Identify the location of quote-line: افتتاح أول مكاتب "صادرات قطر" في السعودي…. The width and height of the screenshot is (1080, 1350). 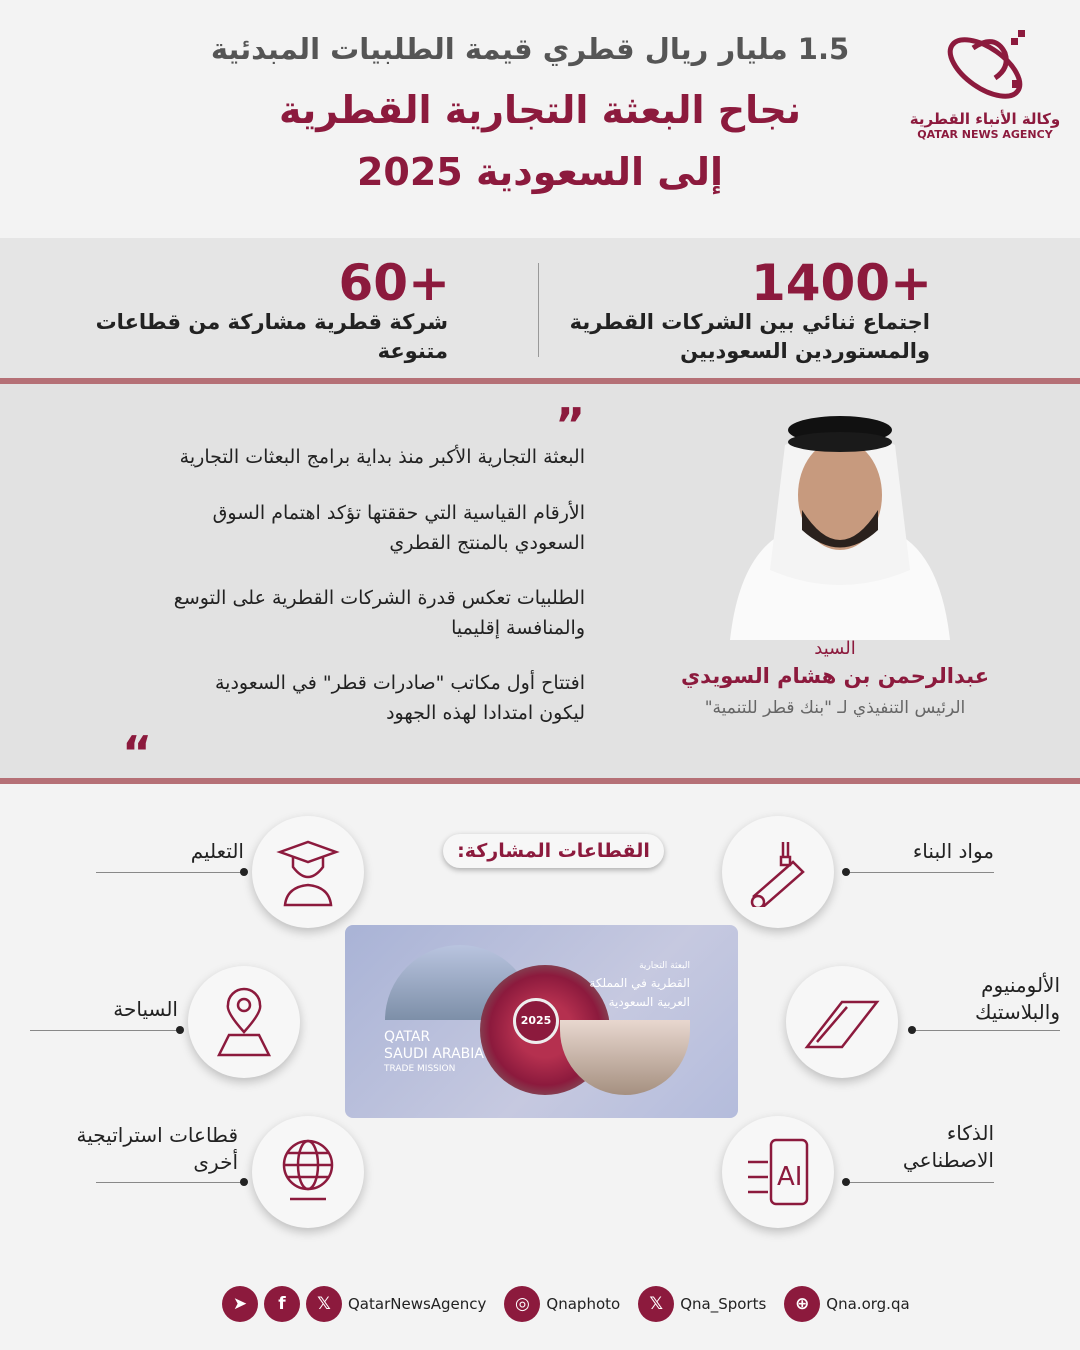
(400, 683).